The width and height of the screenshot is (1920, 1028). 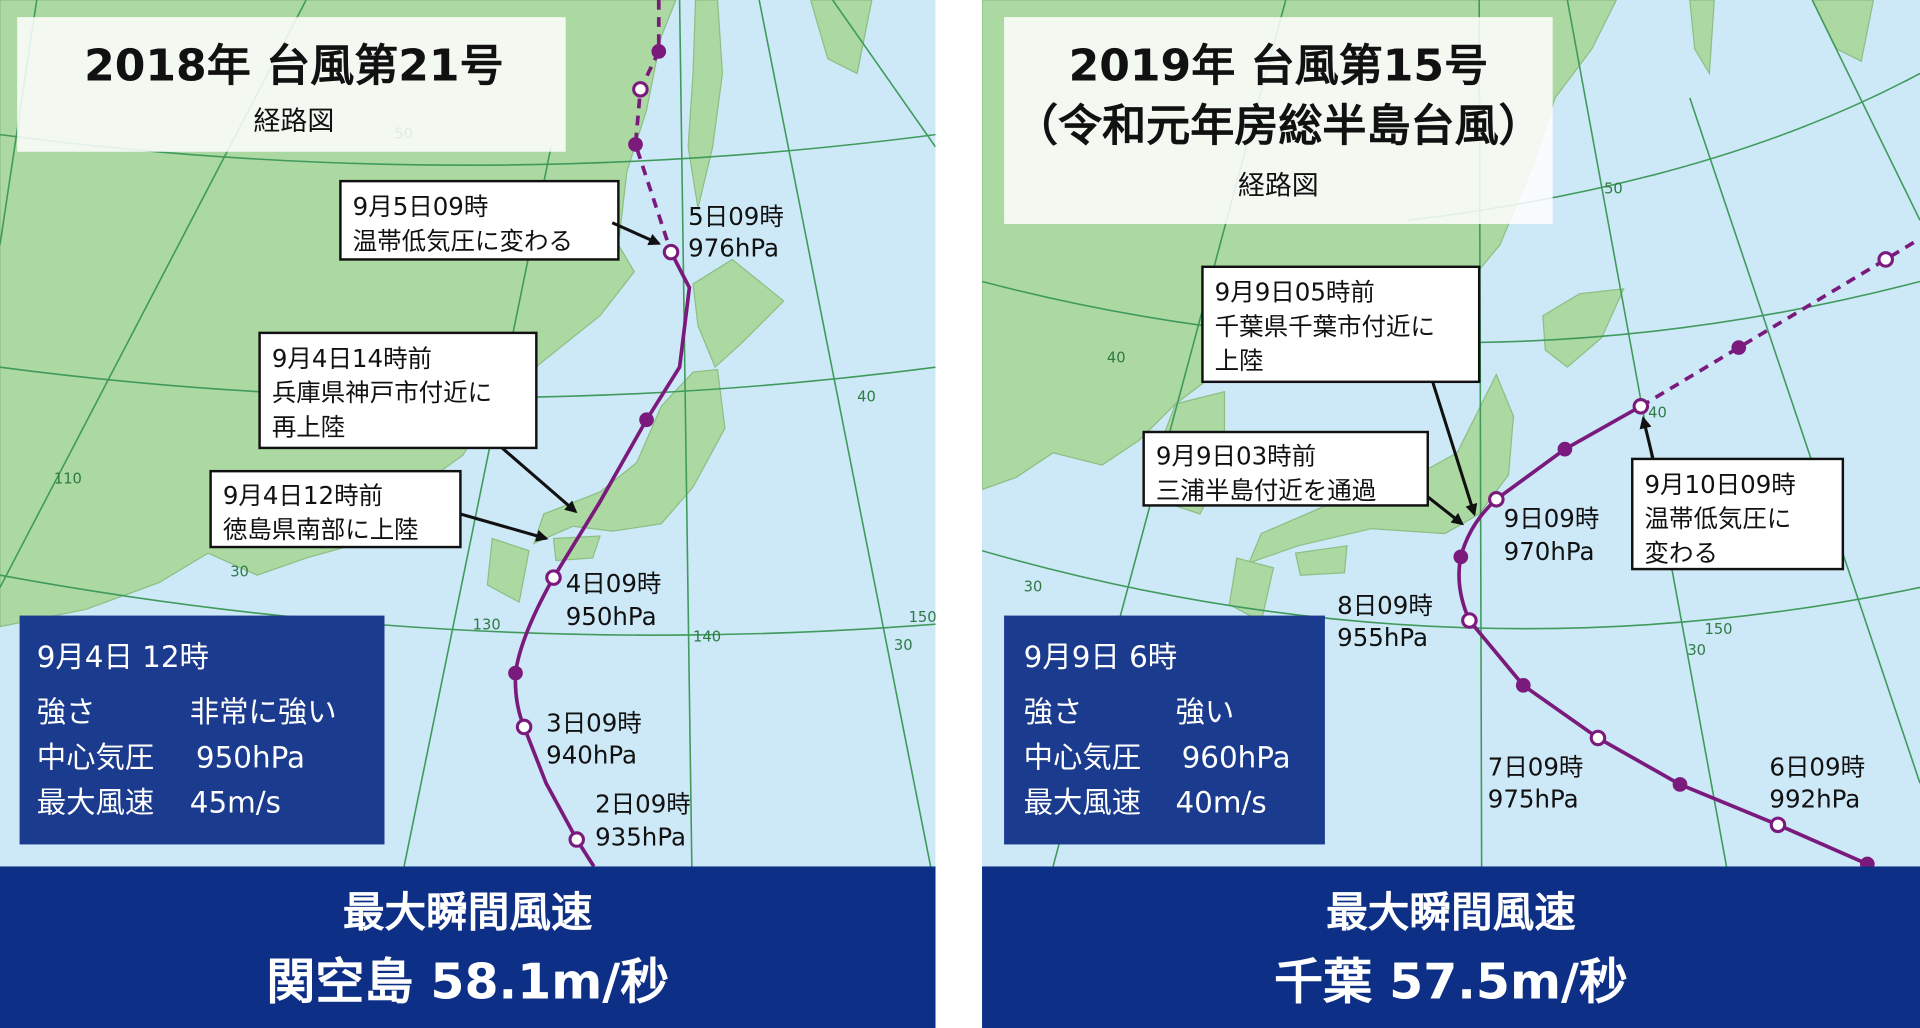 I want to click on point-time: 6日09時, so click(x=1817, y=767).